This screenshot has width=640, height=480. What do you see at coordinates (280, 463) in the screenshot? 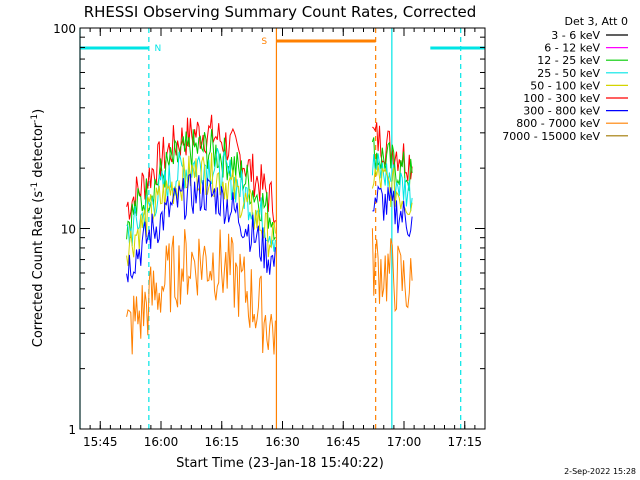
I see `x-axis-label: Start Time (23-Jan-18 15:40:22)` at bounding box center [280, 463].